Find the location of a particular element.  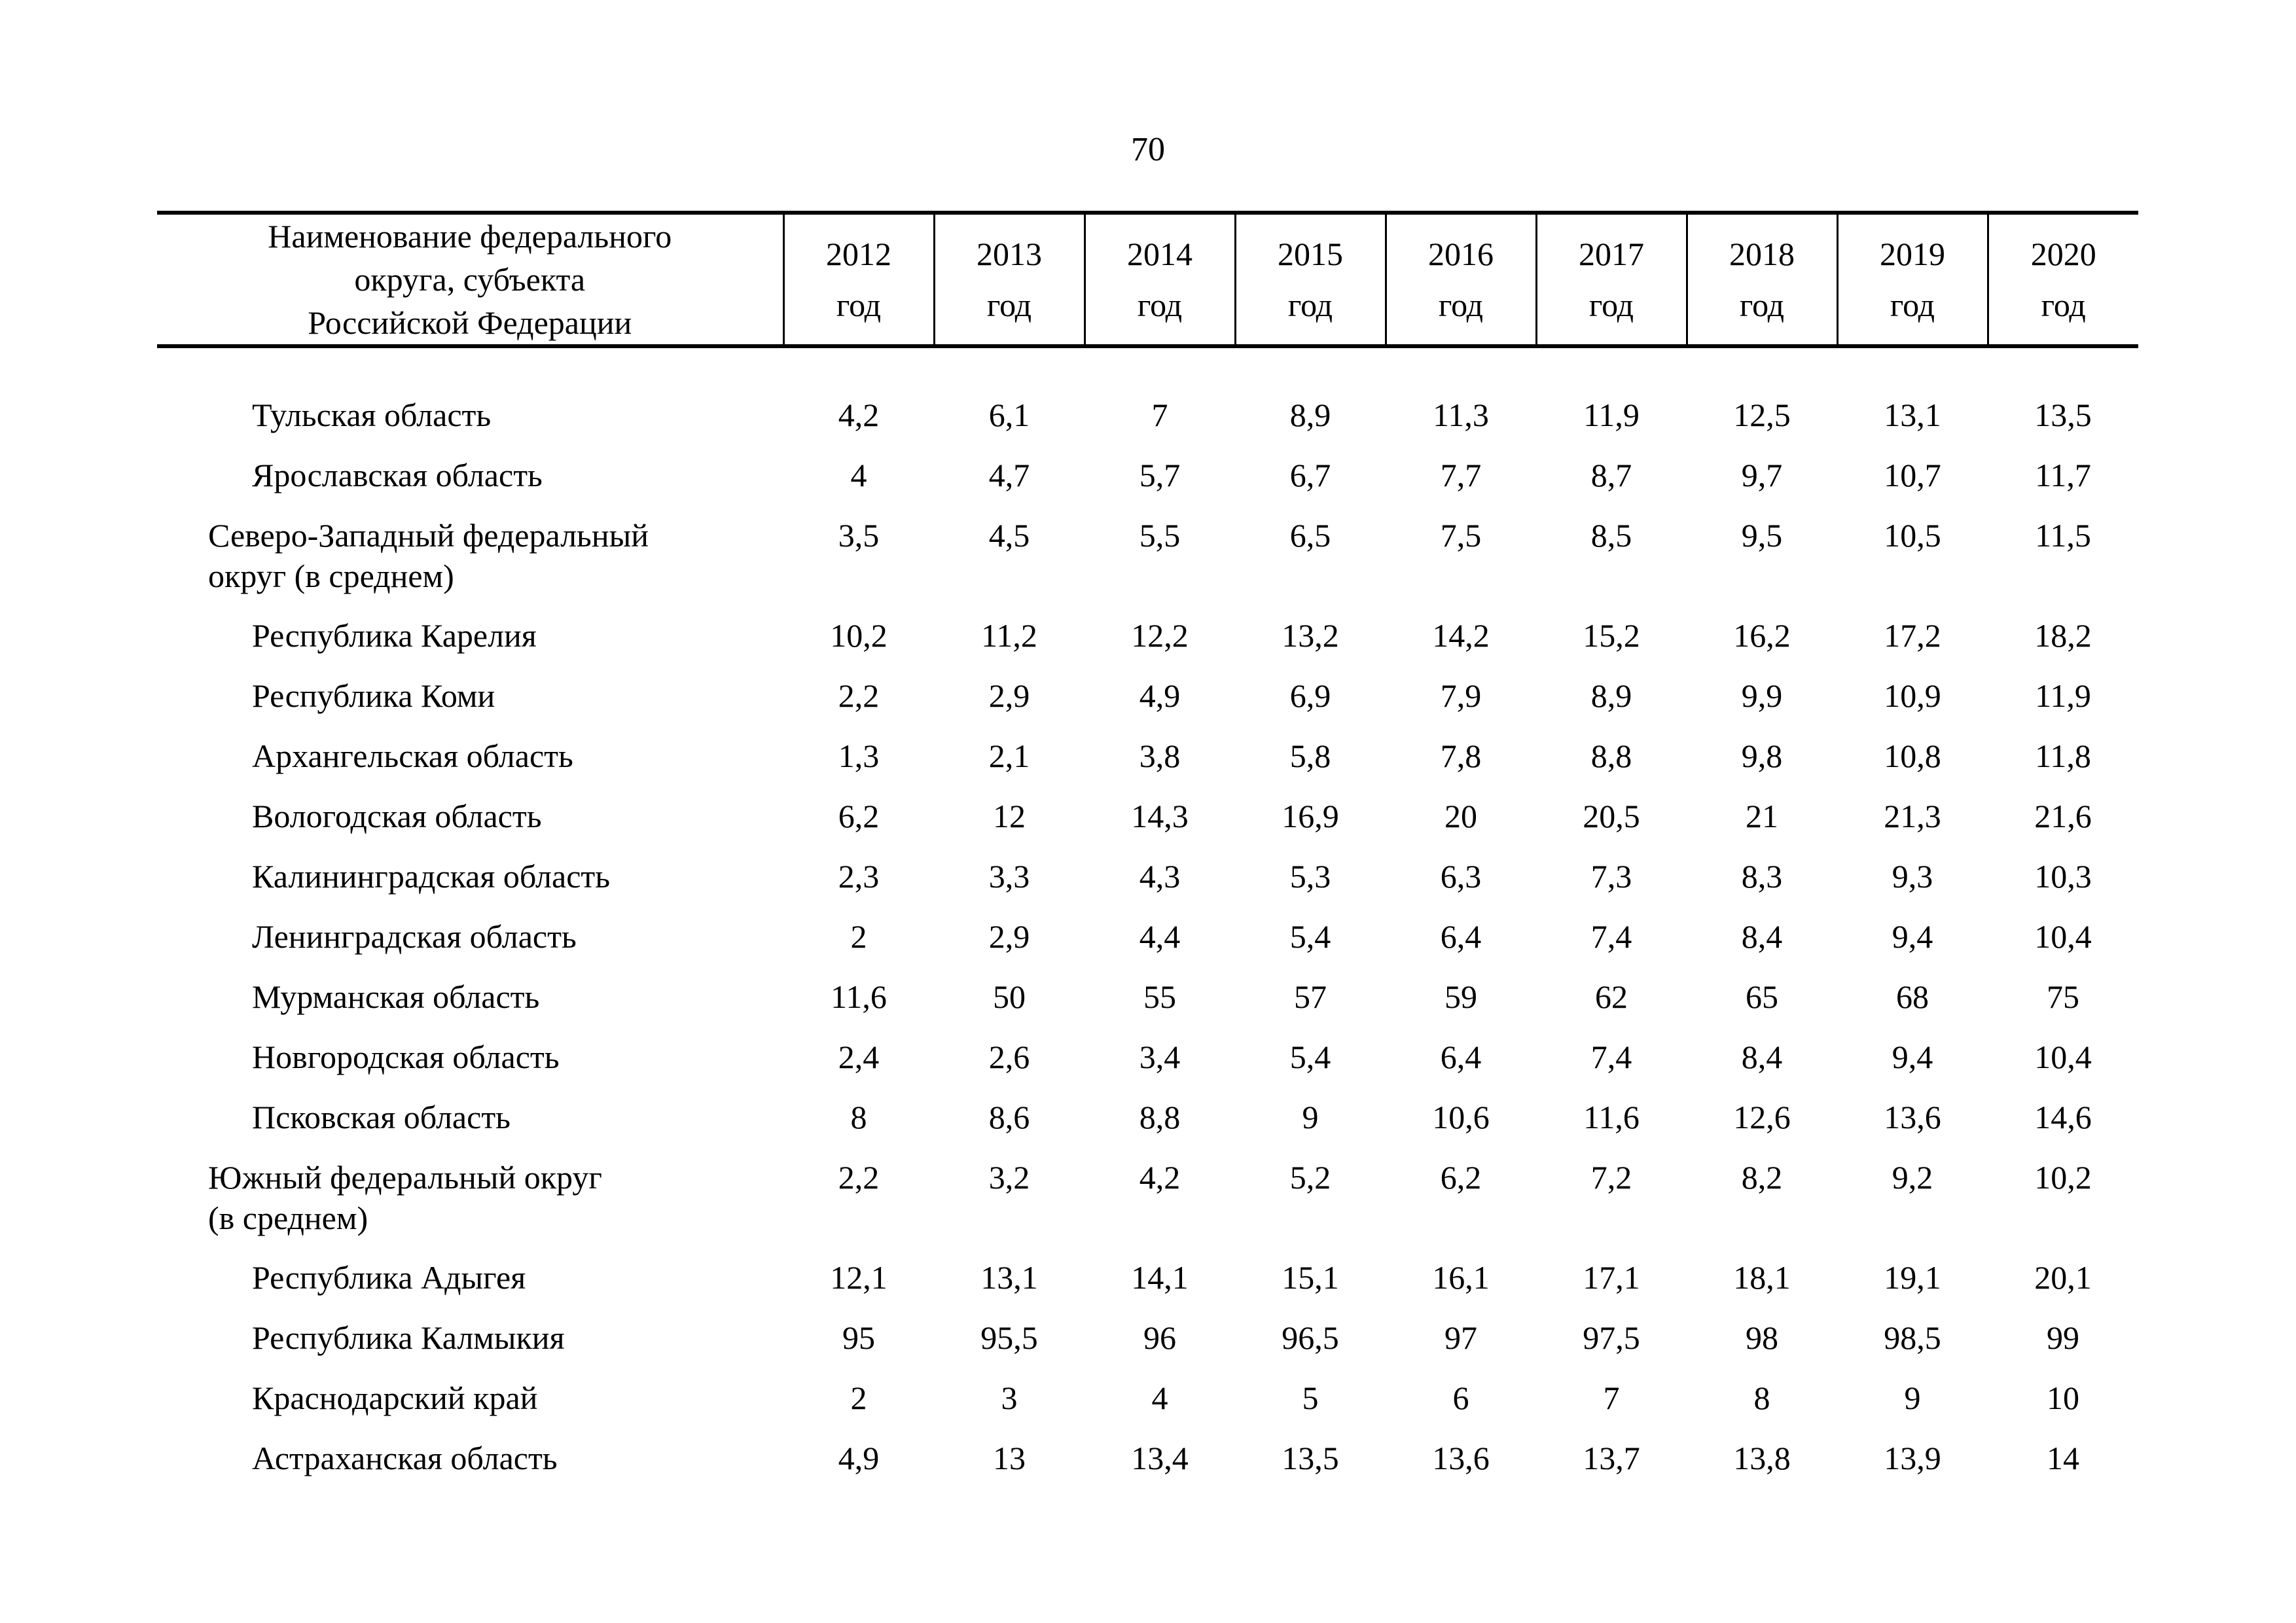

value-cell: 1,3 is located at coordinates (859, 756).